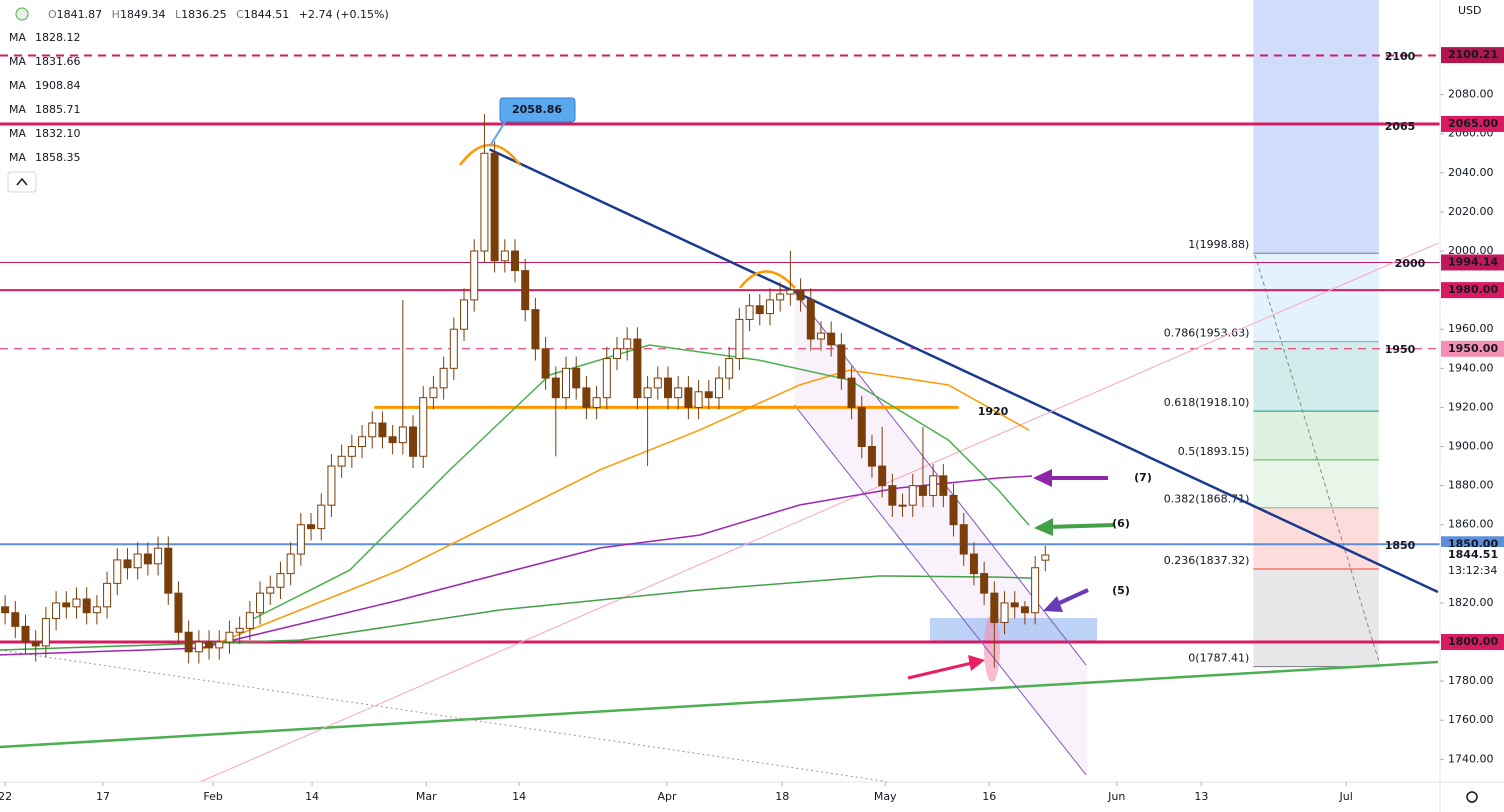 This screenshot has width=1504, height=812. Describe the element at coordinates (1207, 499) in the screenshot. I see `fib-label: 0.382(1868.71)` at that location.